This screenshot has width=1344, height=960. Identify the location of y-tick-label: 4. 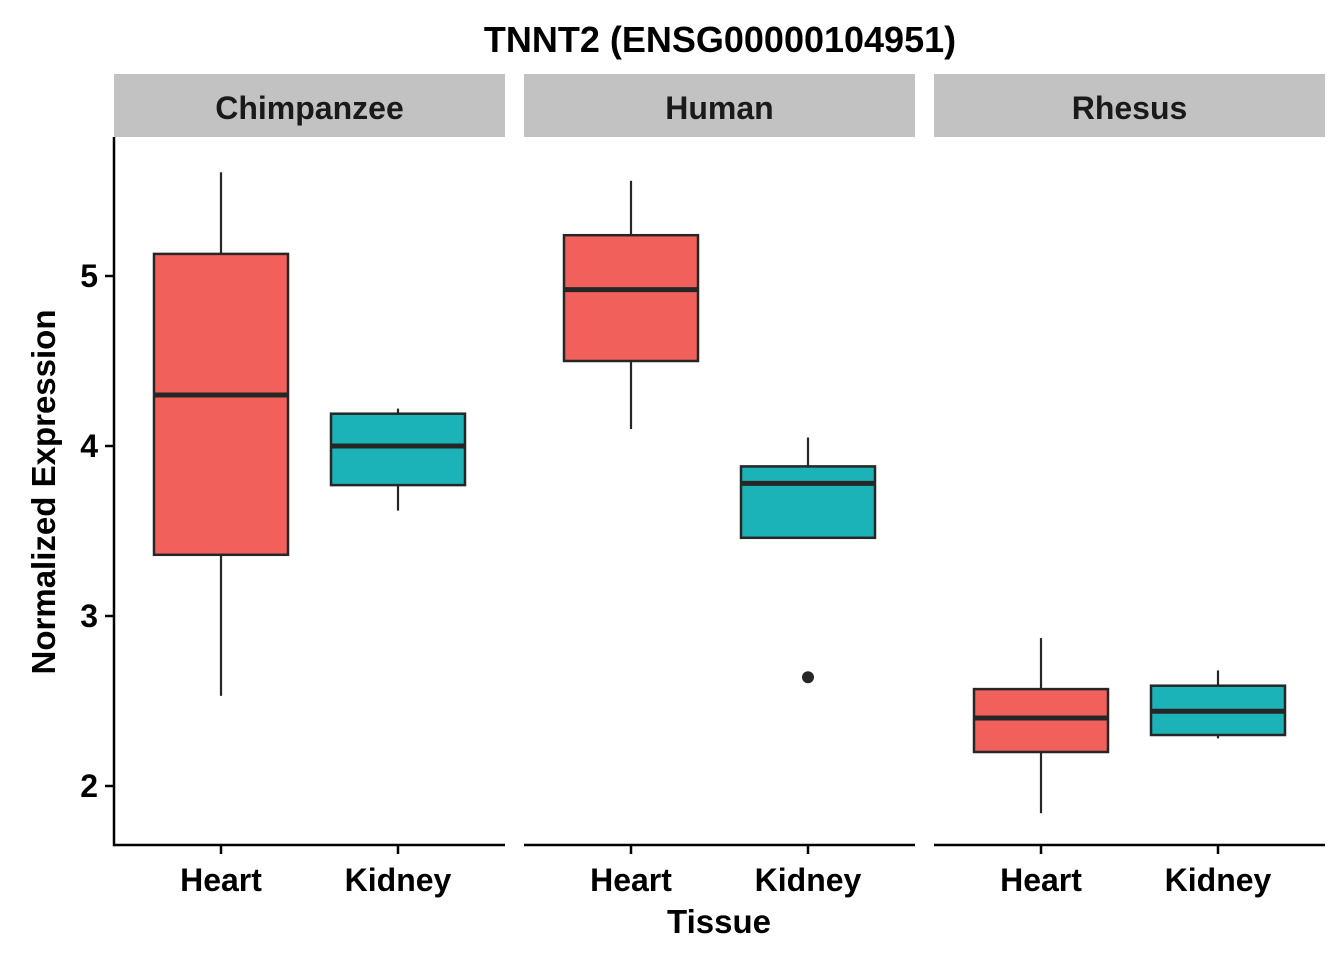
(89, 446).